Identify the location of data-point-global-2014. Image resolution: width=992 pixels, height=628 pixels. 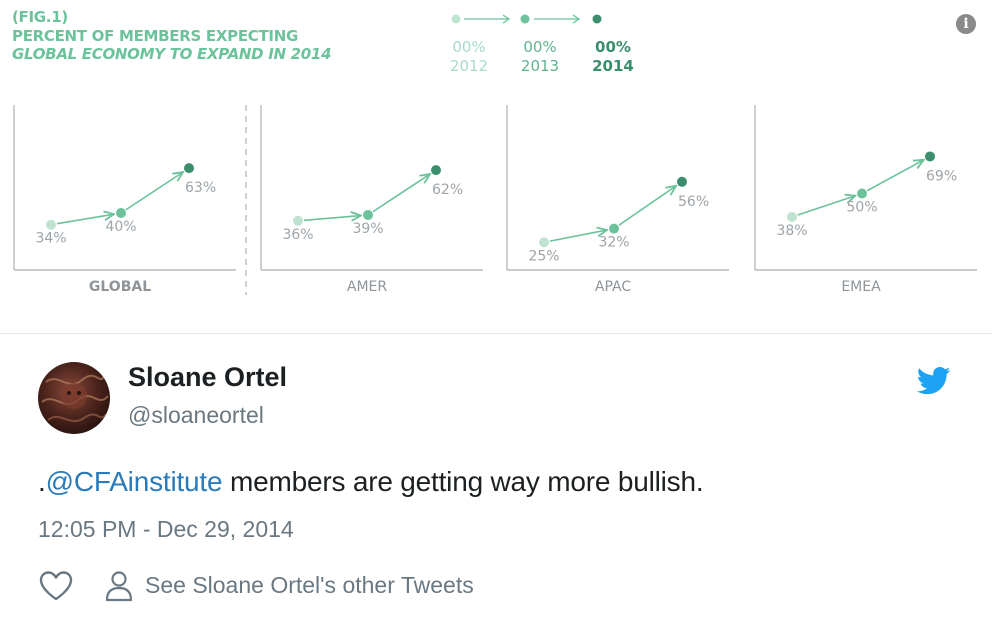
(189, 168).